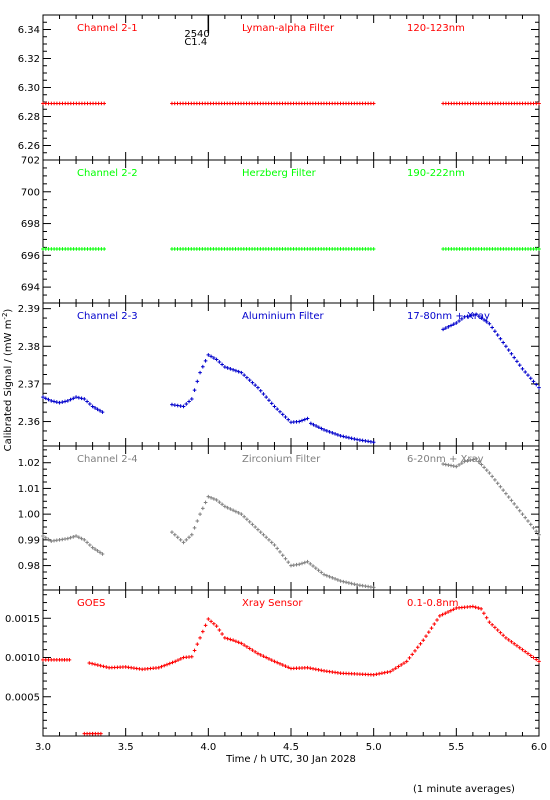 This screenshot has width=550, height=800. I want to click on y-tick-label: 1.02, so click(29, 463).